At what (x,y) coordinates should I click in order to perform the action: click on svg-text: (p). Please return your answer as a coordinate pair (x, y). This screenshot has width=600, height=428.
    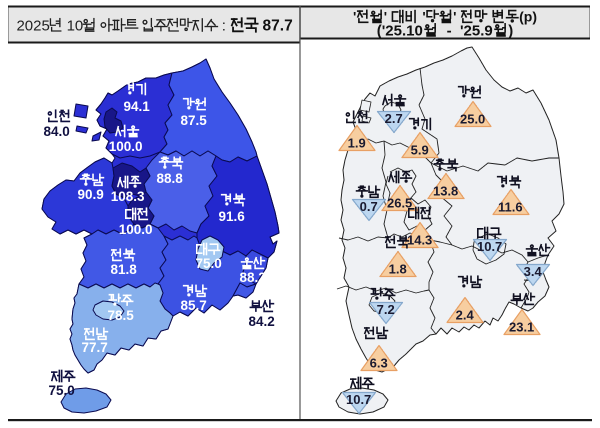
    Looking at the image, I should click on (528, 16).